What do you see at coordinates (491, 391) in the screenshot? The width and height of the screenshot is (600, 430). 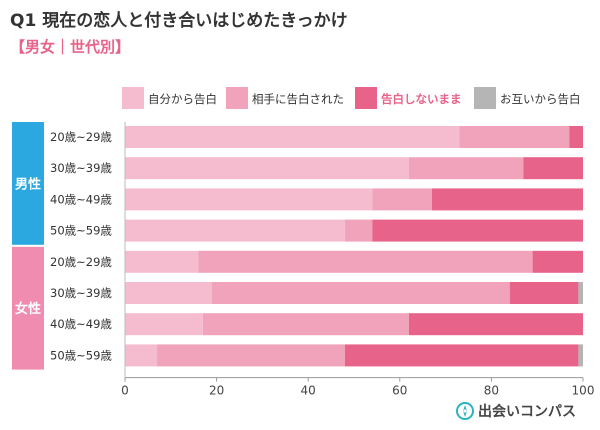 I see `x-tick-label: 80` at bounding box center [491, 391].